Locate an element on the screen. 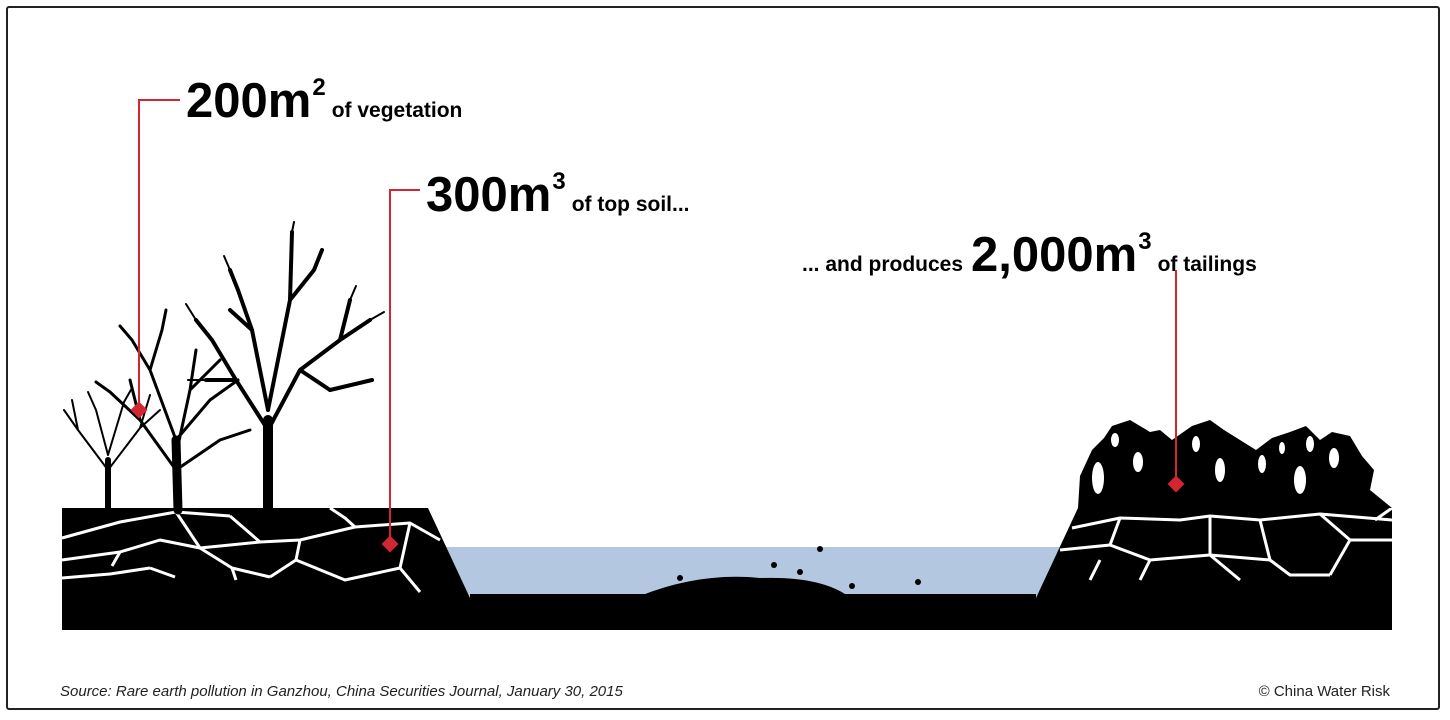 The width and height of the screenshot is (1450, 720). top-soil-marker is located at coordinates (390, 544).